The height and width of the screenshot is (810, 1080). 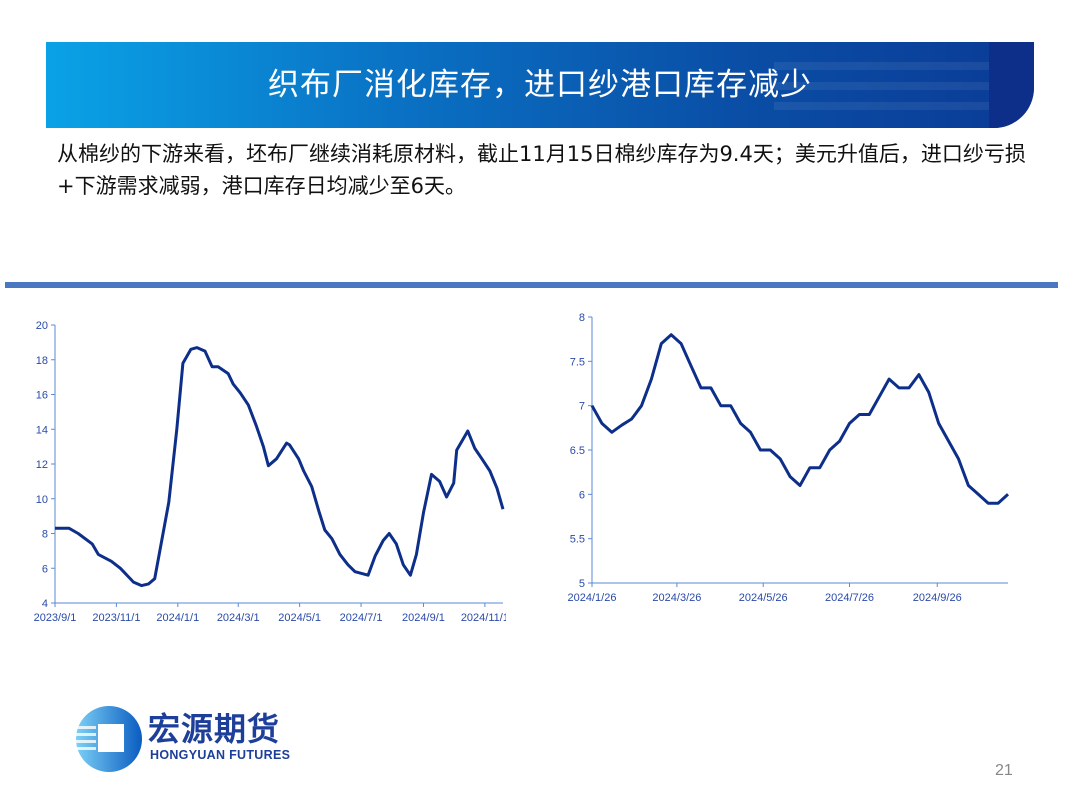 What do you see at coordinates (676, 598) in the screenshot?
I see `x-tick-label: 2024/3/26` at bounding box center [676, 598].